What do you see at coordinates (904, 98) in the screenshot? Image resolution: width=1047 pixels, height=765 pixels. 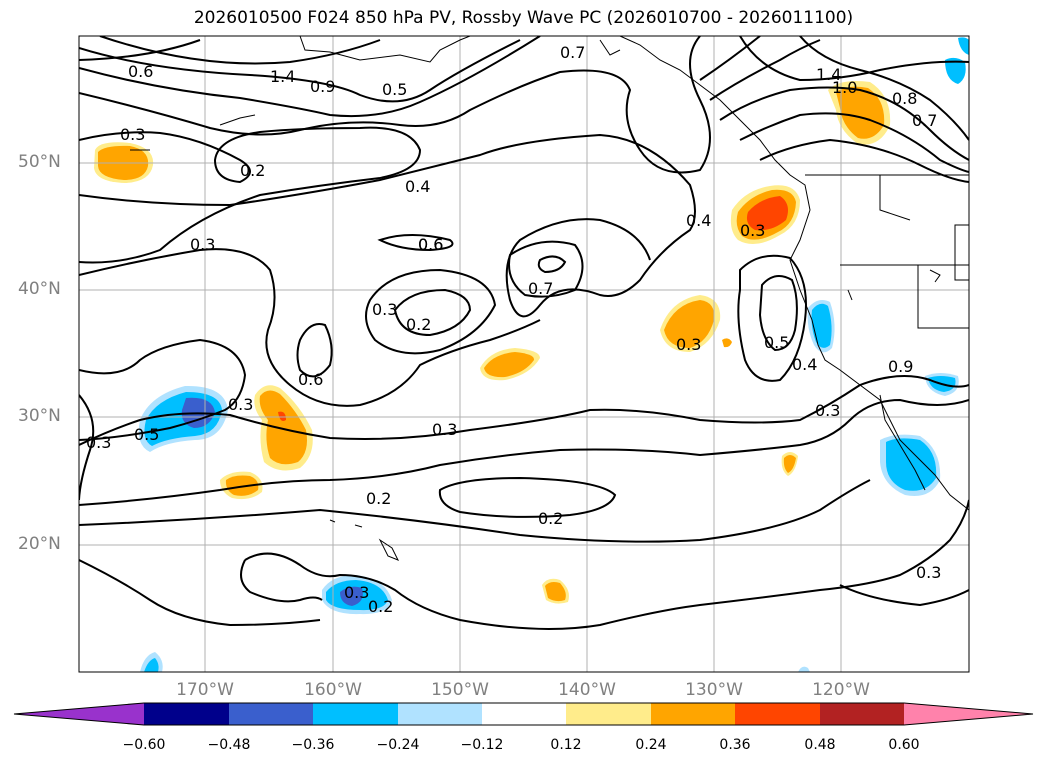 I see `contour-label: 0.8` at bounding box center [904, 98].